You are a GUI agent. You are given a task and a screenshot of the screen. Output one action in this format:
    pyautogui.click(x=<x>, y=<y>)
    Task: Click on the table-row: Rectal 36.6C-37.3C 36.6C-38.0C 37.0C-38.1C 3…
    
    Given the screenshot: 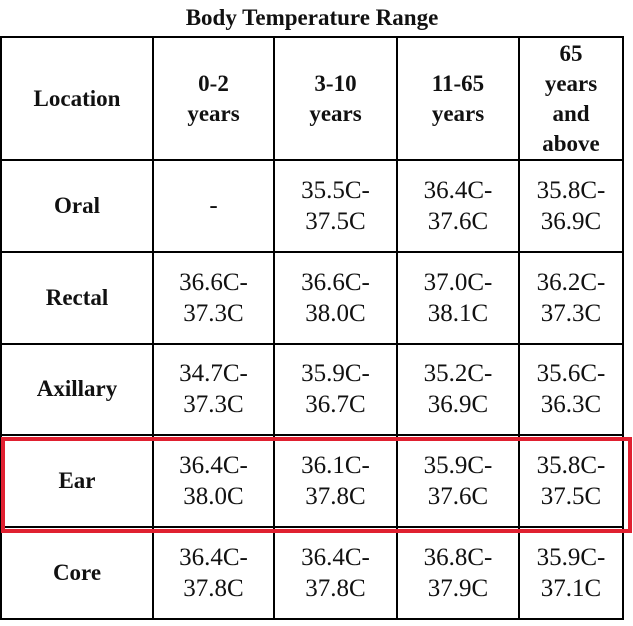 What is the action you would take?
    pyautogui.click(x=312, y=297)
    